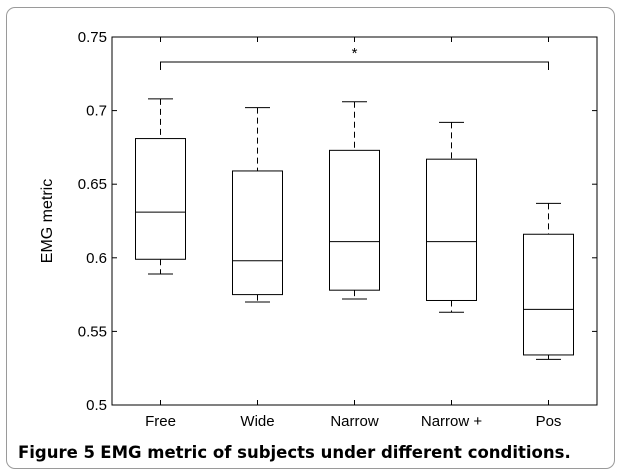  I want to click on box-pos, so click(548, 281).